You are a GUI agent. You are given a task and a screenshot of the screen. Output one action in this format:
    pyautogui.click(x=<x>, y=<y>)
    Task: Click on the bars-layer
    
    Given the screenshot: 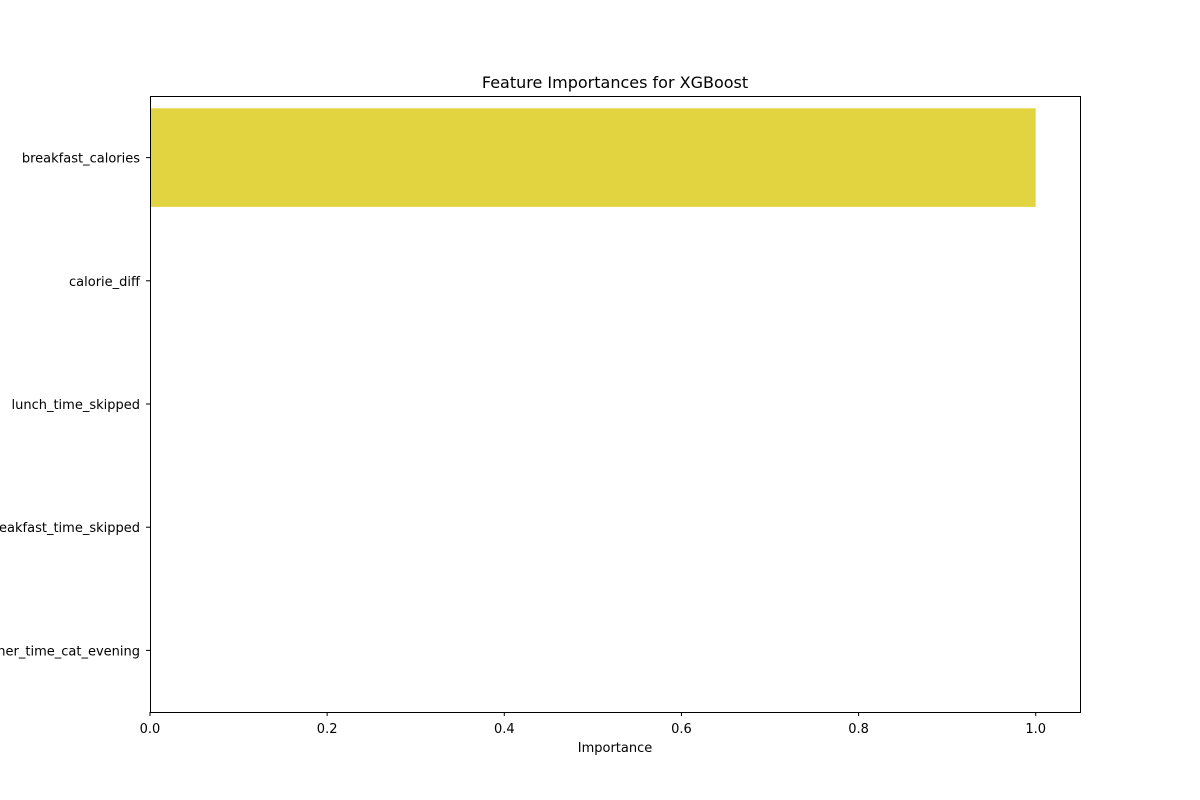 What is the action you would take?
    pyautogui.click(x=593, y=157)
    